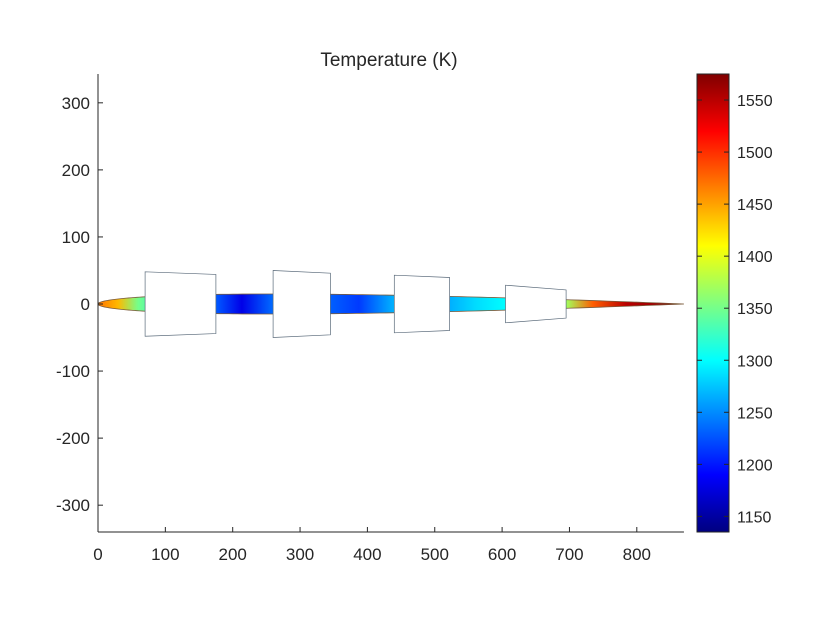 The height and width of the screenshot is (630, 840). What do you see at coordinates (300, 554) in the screenshot?
I see `x-tick-label: 300` at bounding box center [300, 554].